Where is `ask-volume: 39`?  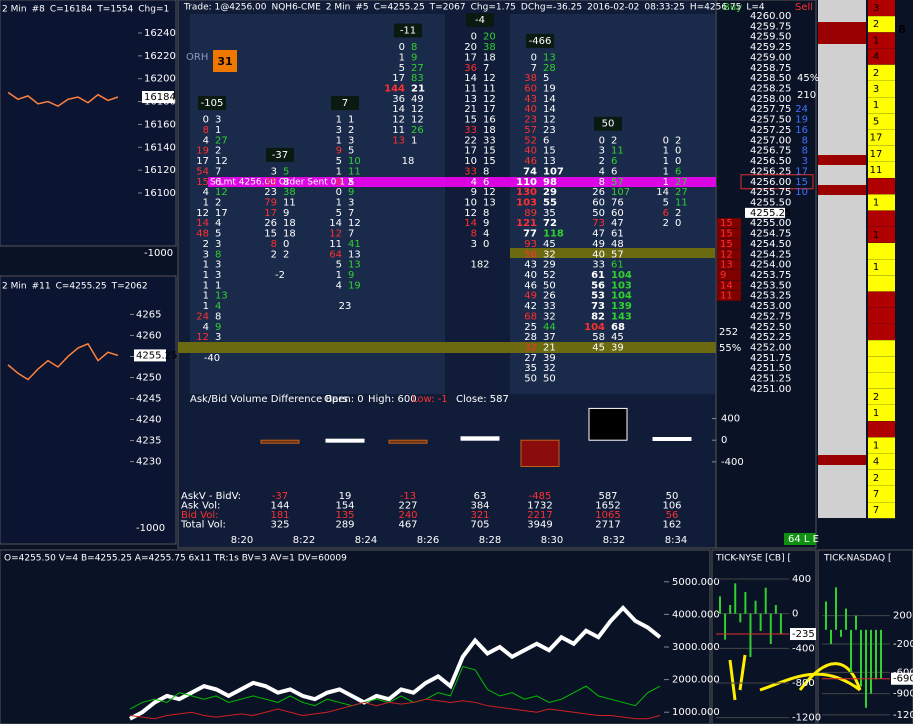 ask-volume: 39 is located at coordinates (549, 358).